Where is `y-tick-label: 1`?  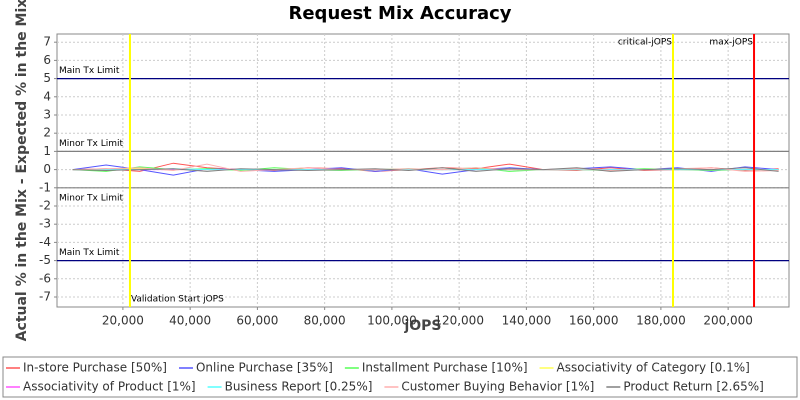 y-tick-label: 1 is located at coordinates (47, 151).